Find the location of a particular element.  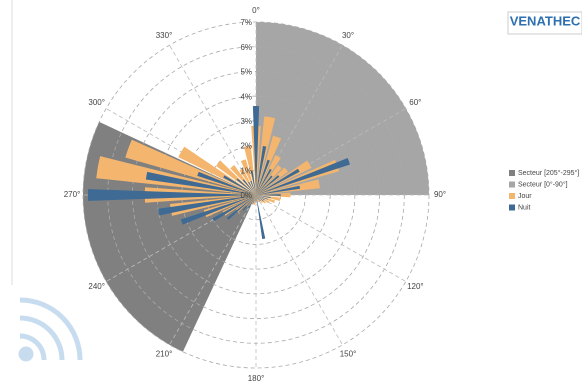

r-tick-label: 3% is located at coordinates (246, 121).